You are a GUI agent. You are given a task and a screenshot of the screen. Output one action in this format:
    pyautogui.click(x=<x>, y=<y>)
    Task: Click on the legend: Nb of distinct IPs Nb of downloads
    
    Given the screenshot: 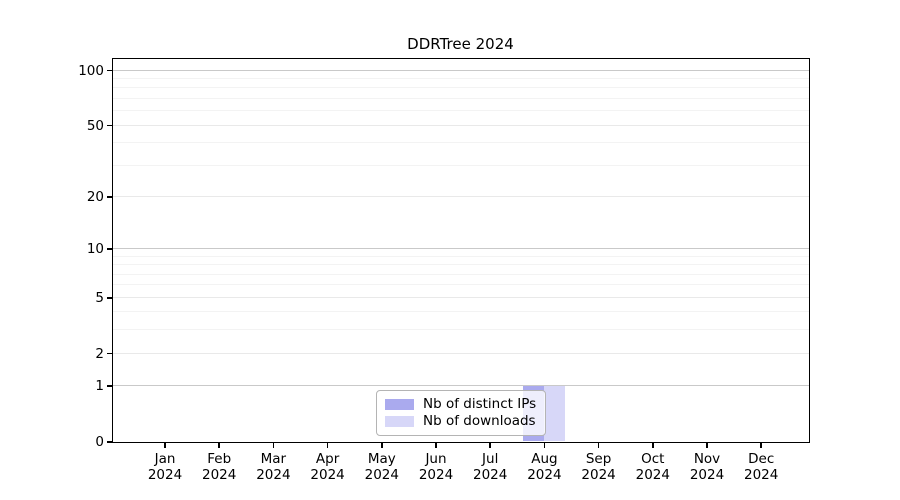 What is the action you would take?
    pyautogui.click(x=461, y=413)
    